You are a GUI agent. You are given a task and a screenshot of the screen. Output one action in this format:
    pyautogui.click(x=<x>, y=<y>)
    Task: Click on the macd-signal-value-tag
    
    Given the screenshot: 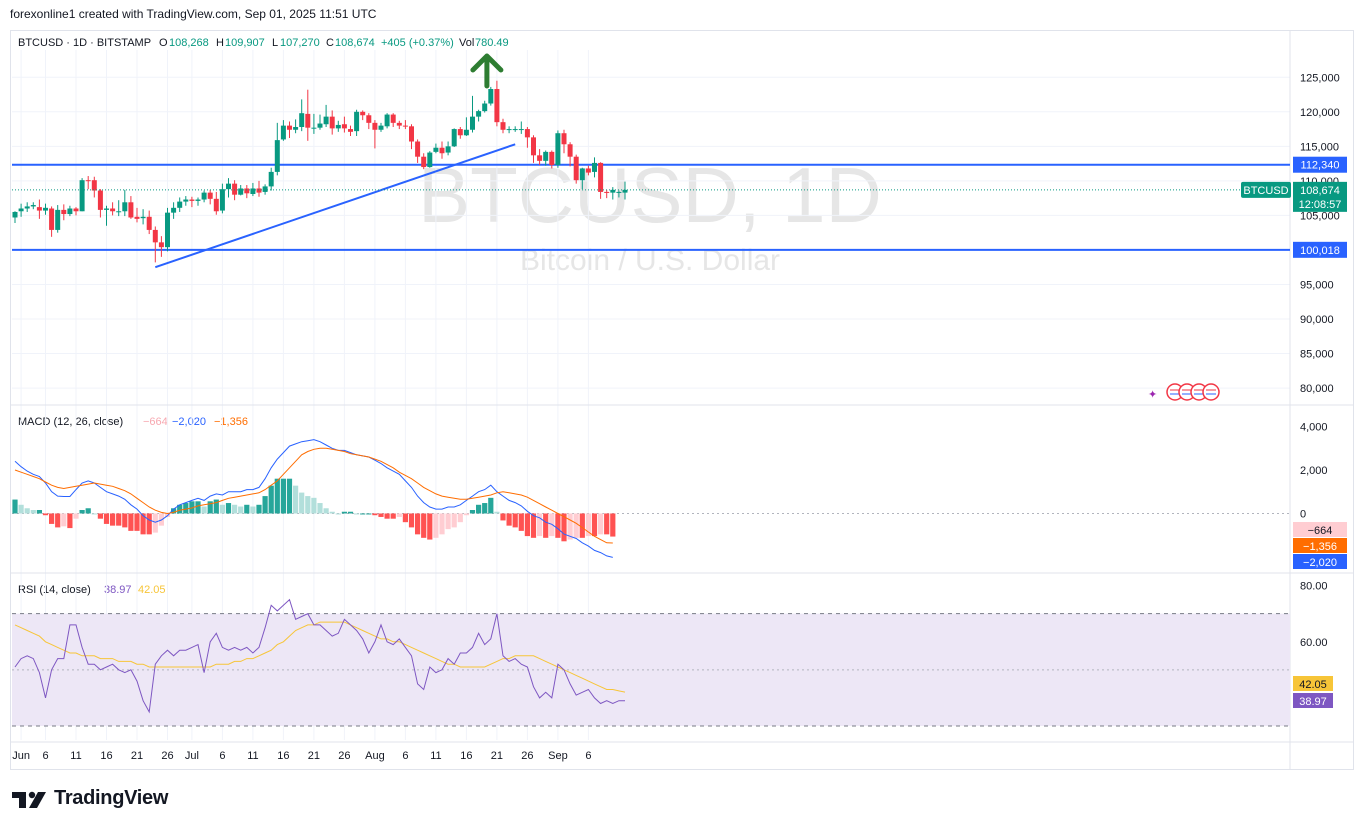 What is the action you would take?
    pyautogui.click(x=1320, y=545)
    